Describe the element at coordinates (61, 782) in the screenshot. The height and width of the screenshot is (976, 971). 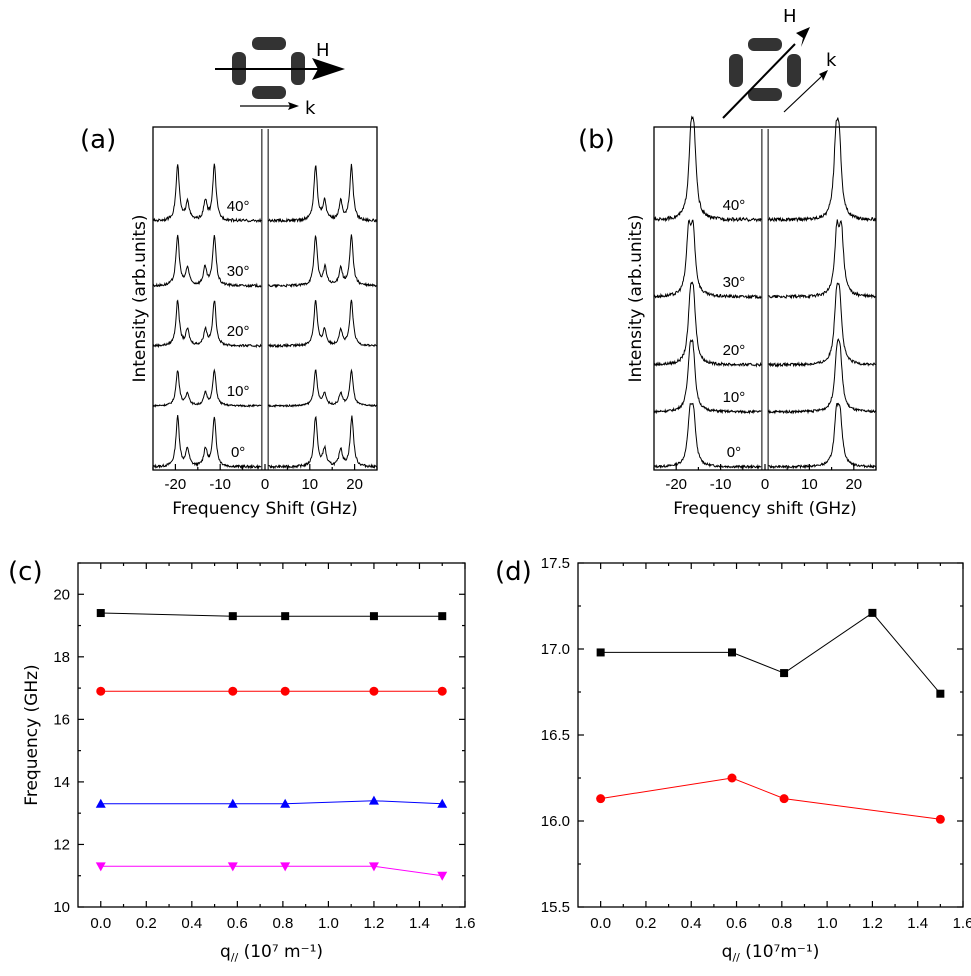
I see `y-tick-label: 14` at that location.